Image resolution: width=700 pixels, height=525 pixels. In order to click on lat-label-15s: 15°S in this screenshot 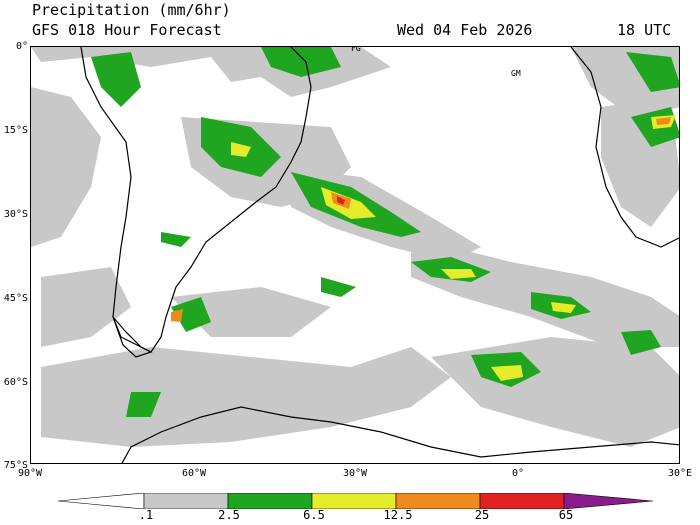, I will do `click(15, 130)`.